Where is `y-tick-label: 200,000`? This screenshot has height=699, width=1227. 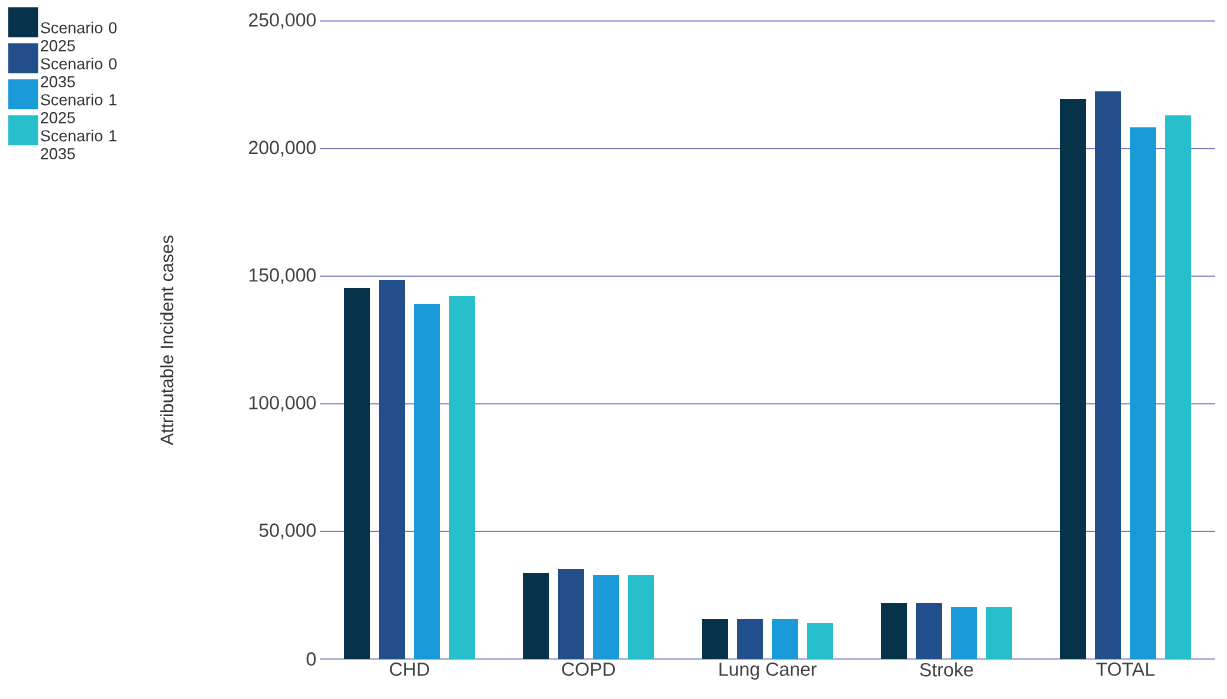
y-tick-label: 200,000 is located at coordinates (282, 148).